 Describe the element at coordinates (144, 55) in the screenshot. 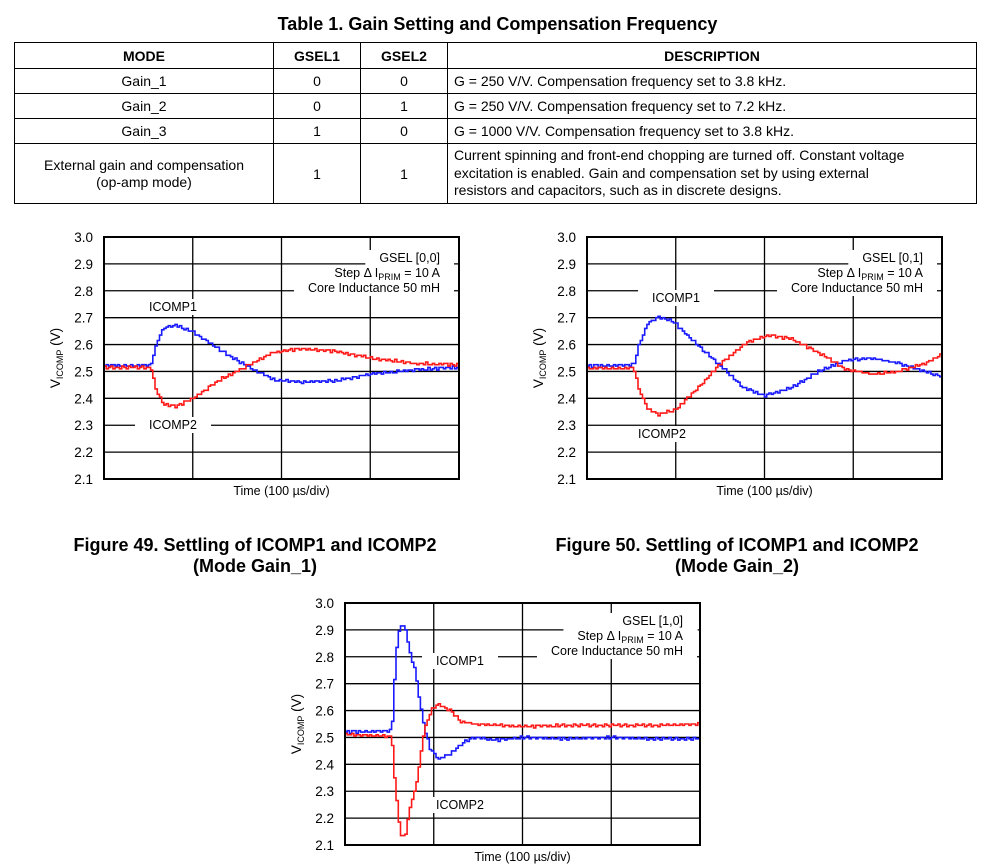

I see `header-mode: MODE` at that location.